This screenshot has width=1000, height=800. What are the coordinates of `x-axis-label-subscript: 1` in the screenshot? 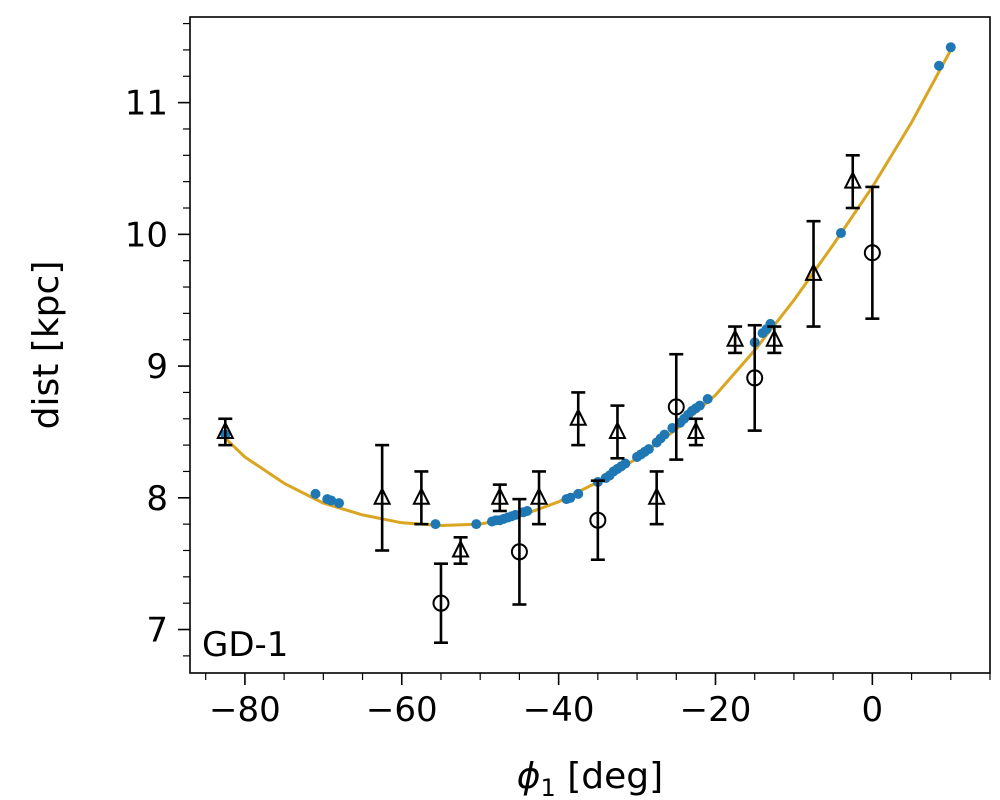 It's located at (548, 787).